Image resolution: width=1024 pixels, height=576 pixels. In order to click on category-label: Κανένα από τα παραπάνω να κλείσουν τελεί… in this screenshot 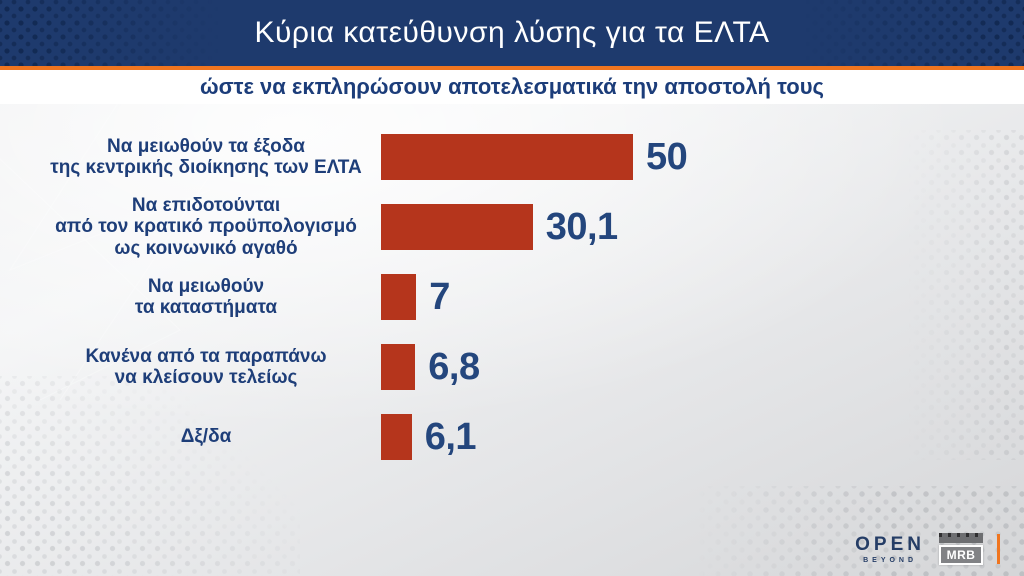, I will do `click(206, 366)`.